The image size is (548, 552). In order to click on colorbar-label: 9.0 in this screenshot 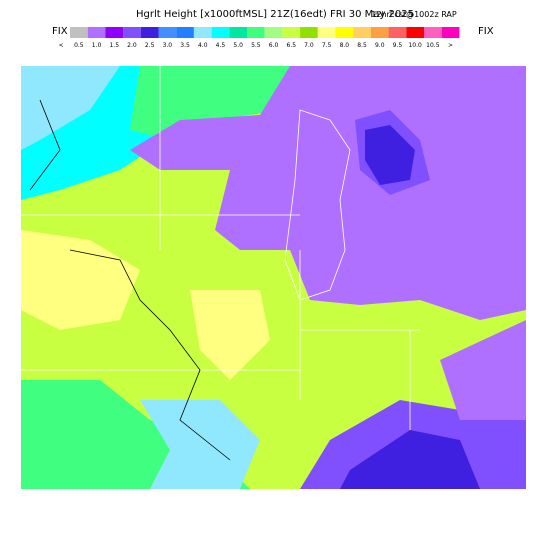, I will do `click(380, 45)`.